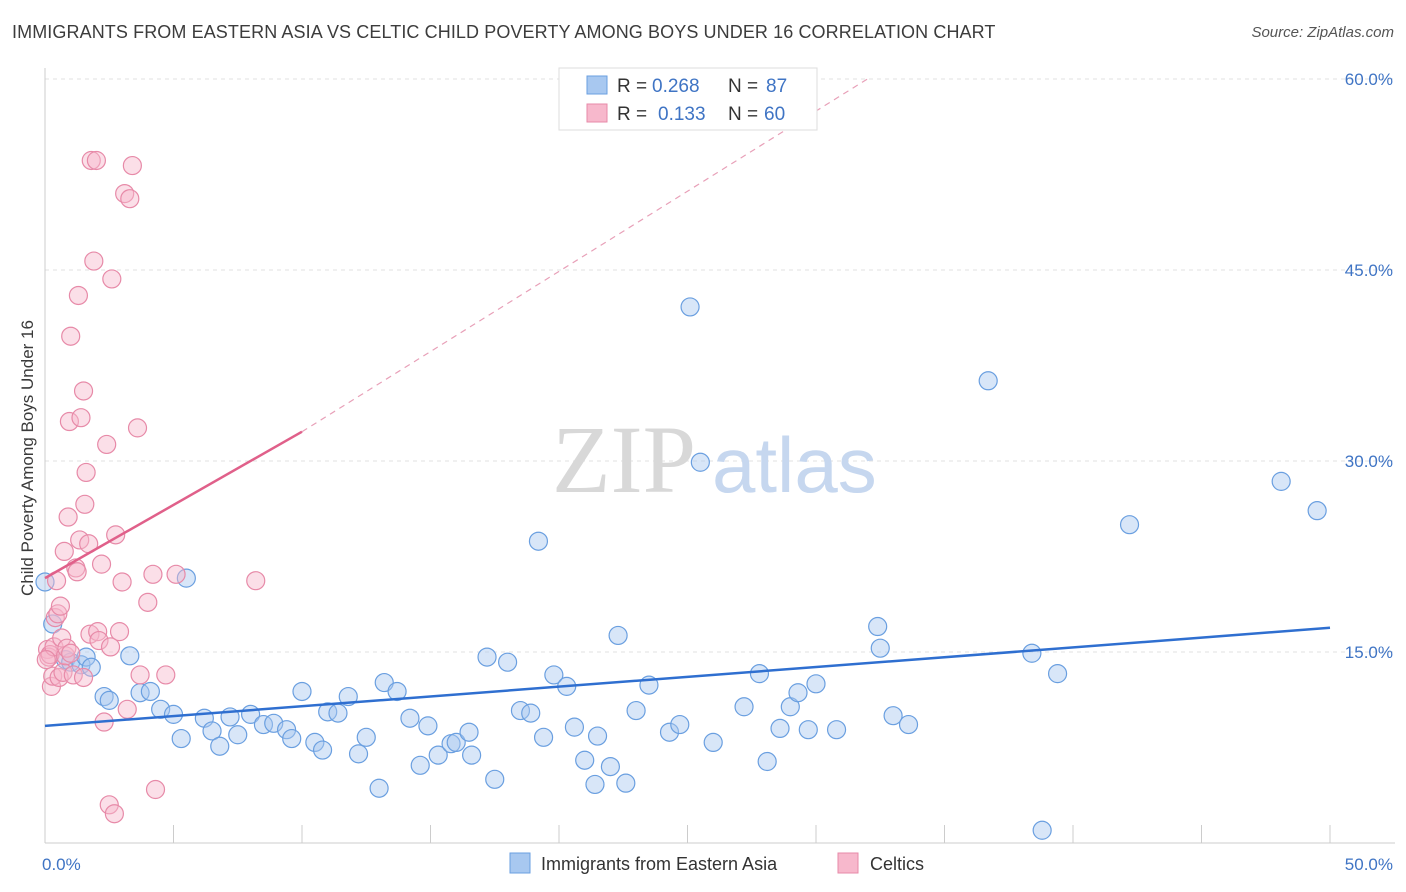 The width and height of the screenshot is (1406, 892). I want to click on legend-r-value-1: 0.268, so click(676, 86).